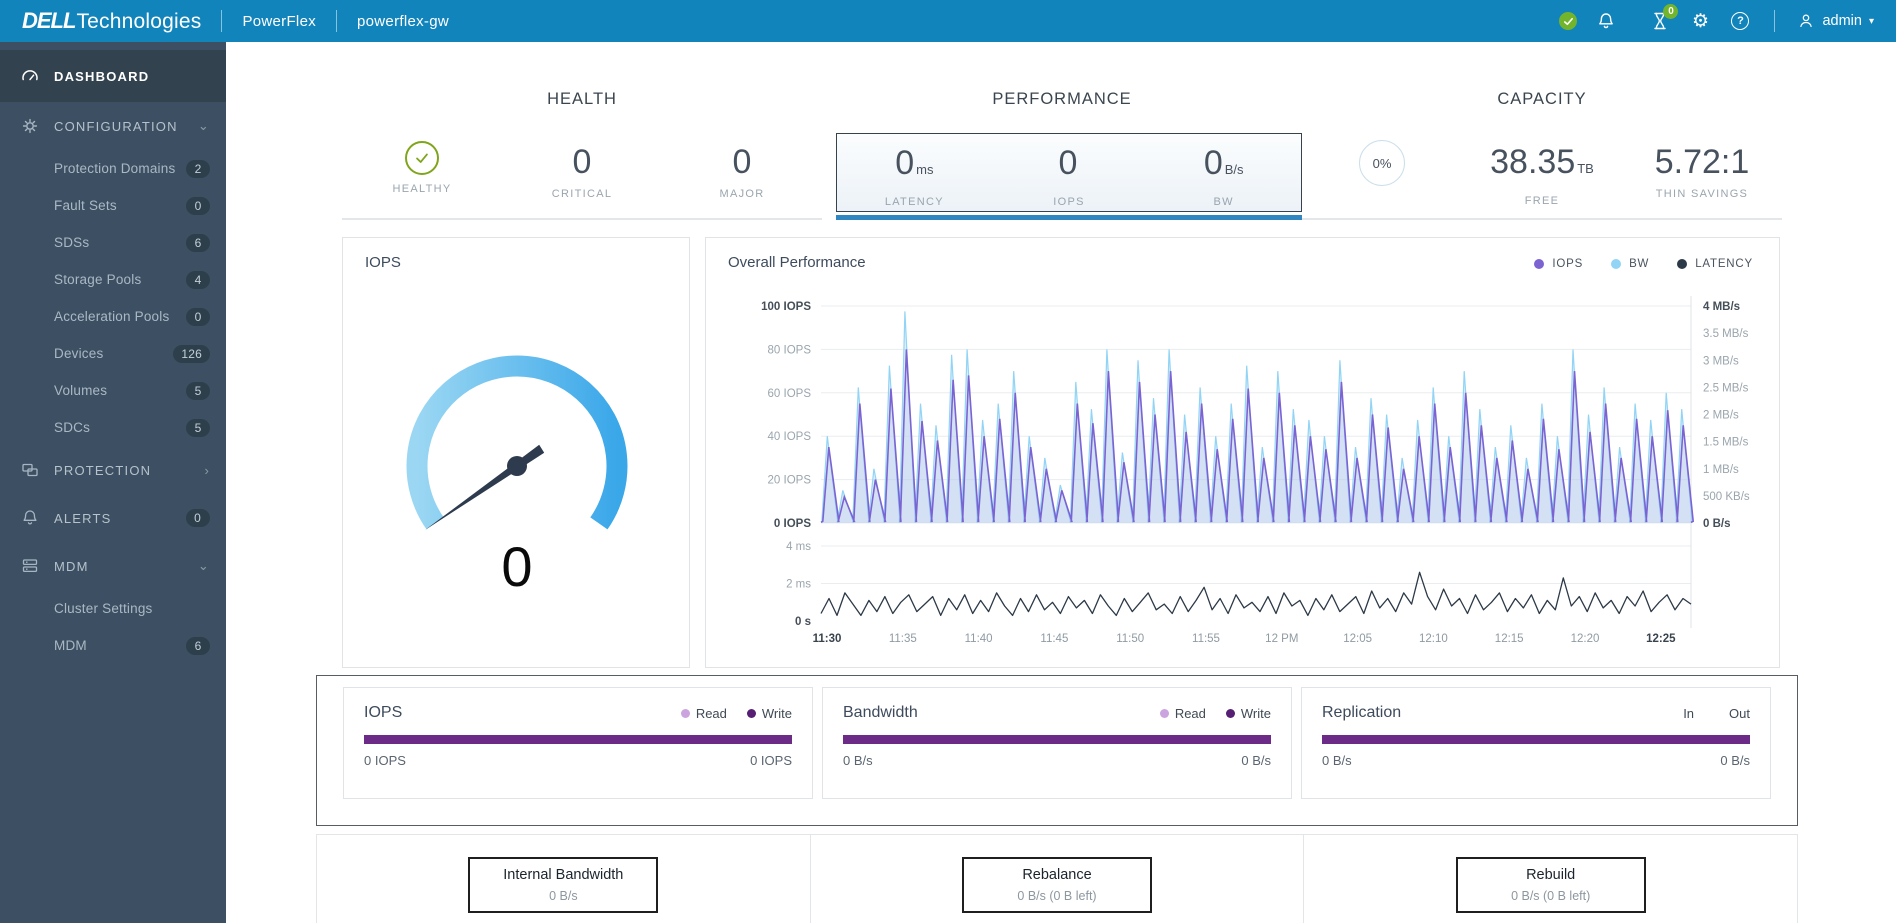 The height and width of the screenshot is (923, 1896). I want to click on sidebar-item-label: Protection Domains, so click(115, 168).